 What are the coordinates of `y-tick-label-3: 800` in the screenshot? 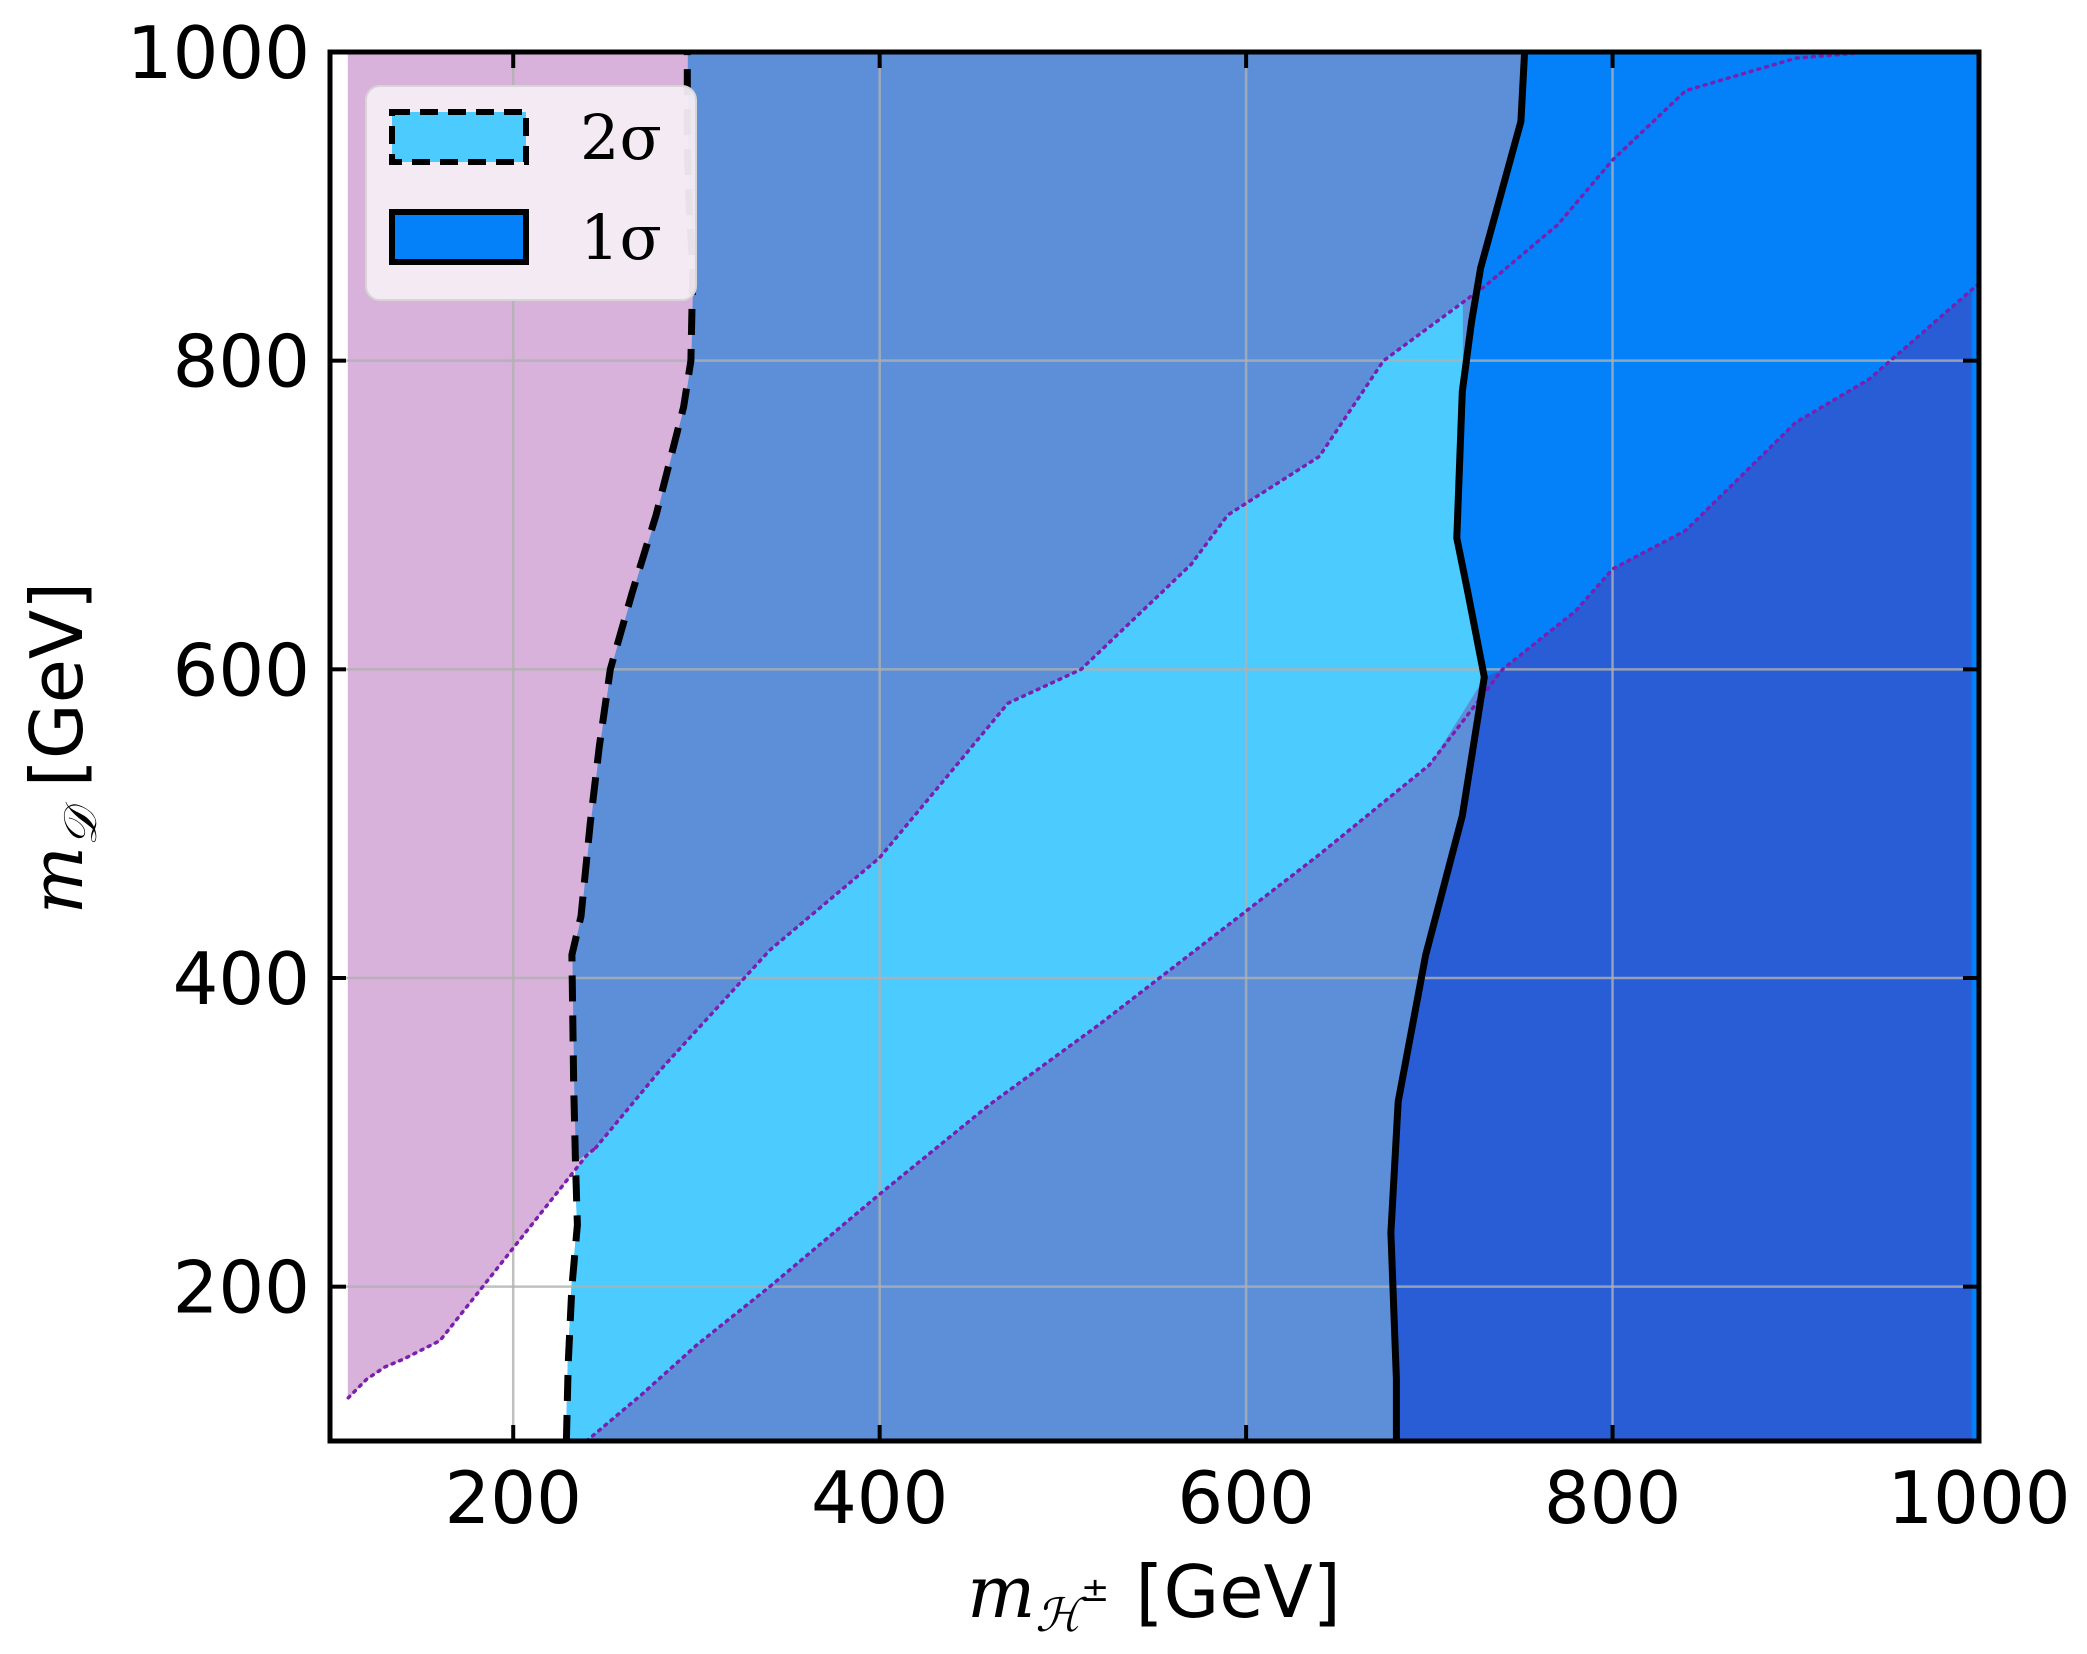 It's located at (241, 362).